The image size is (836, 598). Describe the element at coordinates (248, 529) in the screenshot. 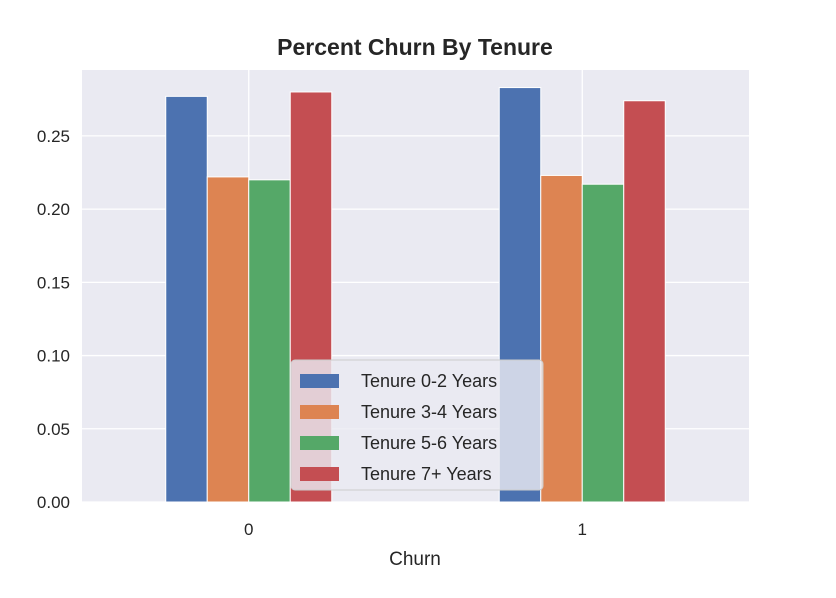

I see `x-tick-label: 0` at that location.